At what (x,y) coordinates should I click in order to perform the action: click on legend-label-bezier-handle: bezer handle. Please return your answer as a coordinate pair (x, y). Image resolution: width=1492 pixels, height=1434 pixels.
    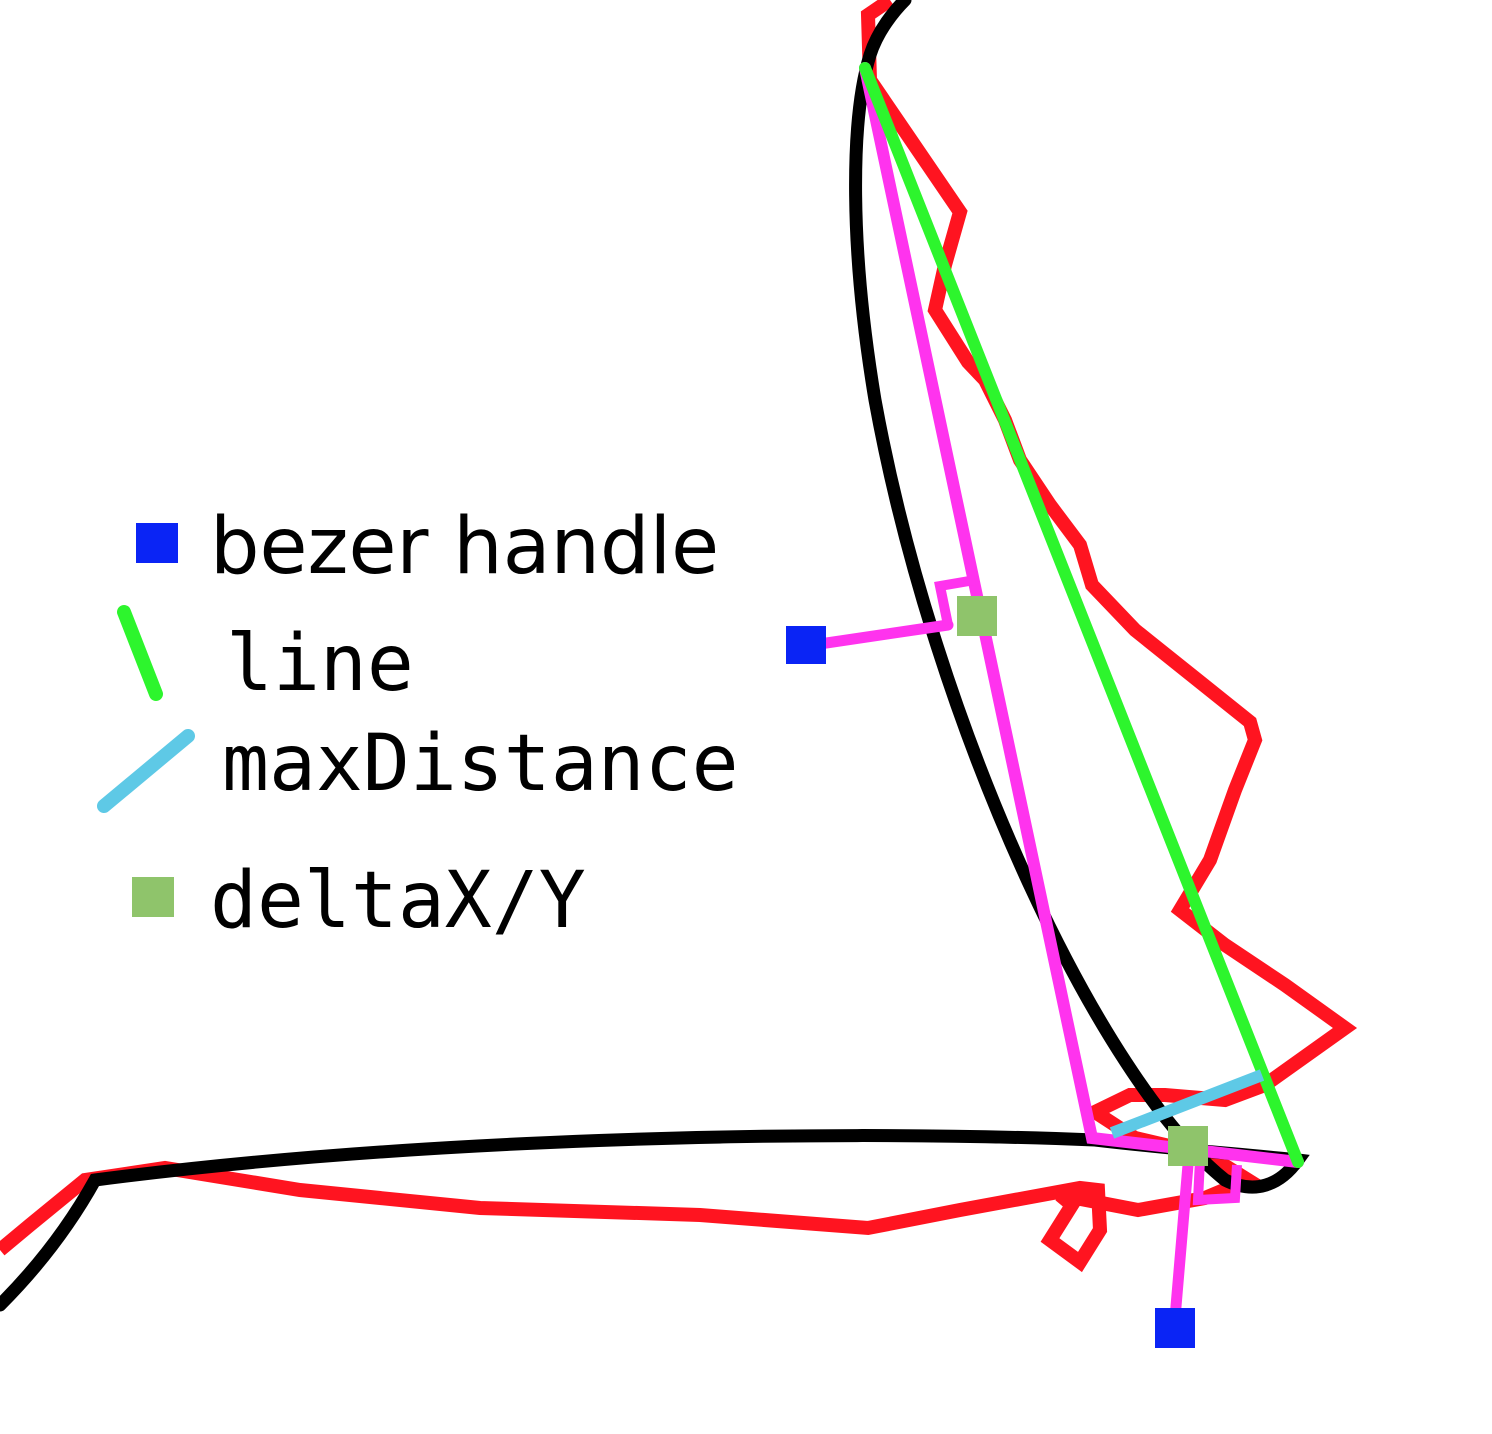
    Looking at the image, I should click on (464, 547).